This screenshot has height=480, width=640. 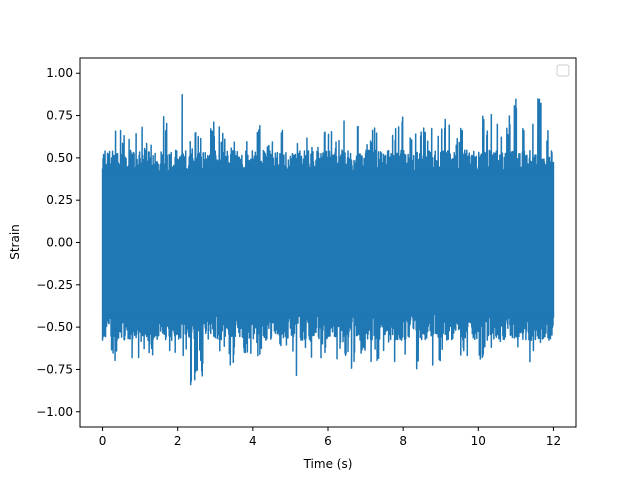 I want to click on y-tick-label: −0.75, so click(x=54, y=369).